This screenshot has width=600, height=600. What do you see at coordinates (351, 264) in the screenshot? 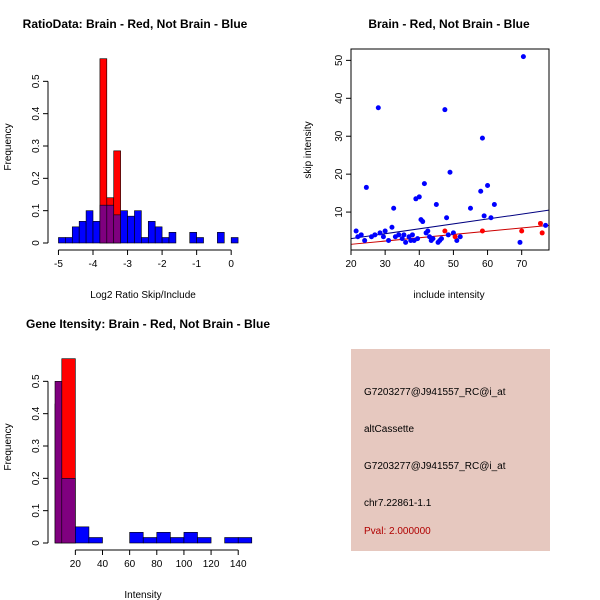
I see `intensity-scatter-x-tick-label: 20` at bounding box center [351, 264].